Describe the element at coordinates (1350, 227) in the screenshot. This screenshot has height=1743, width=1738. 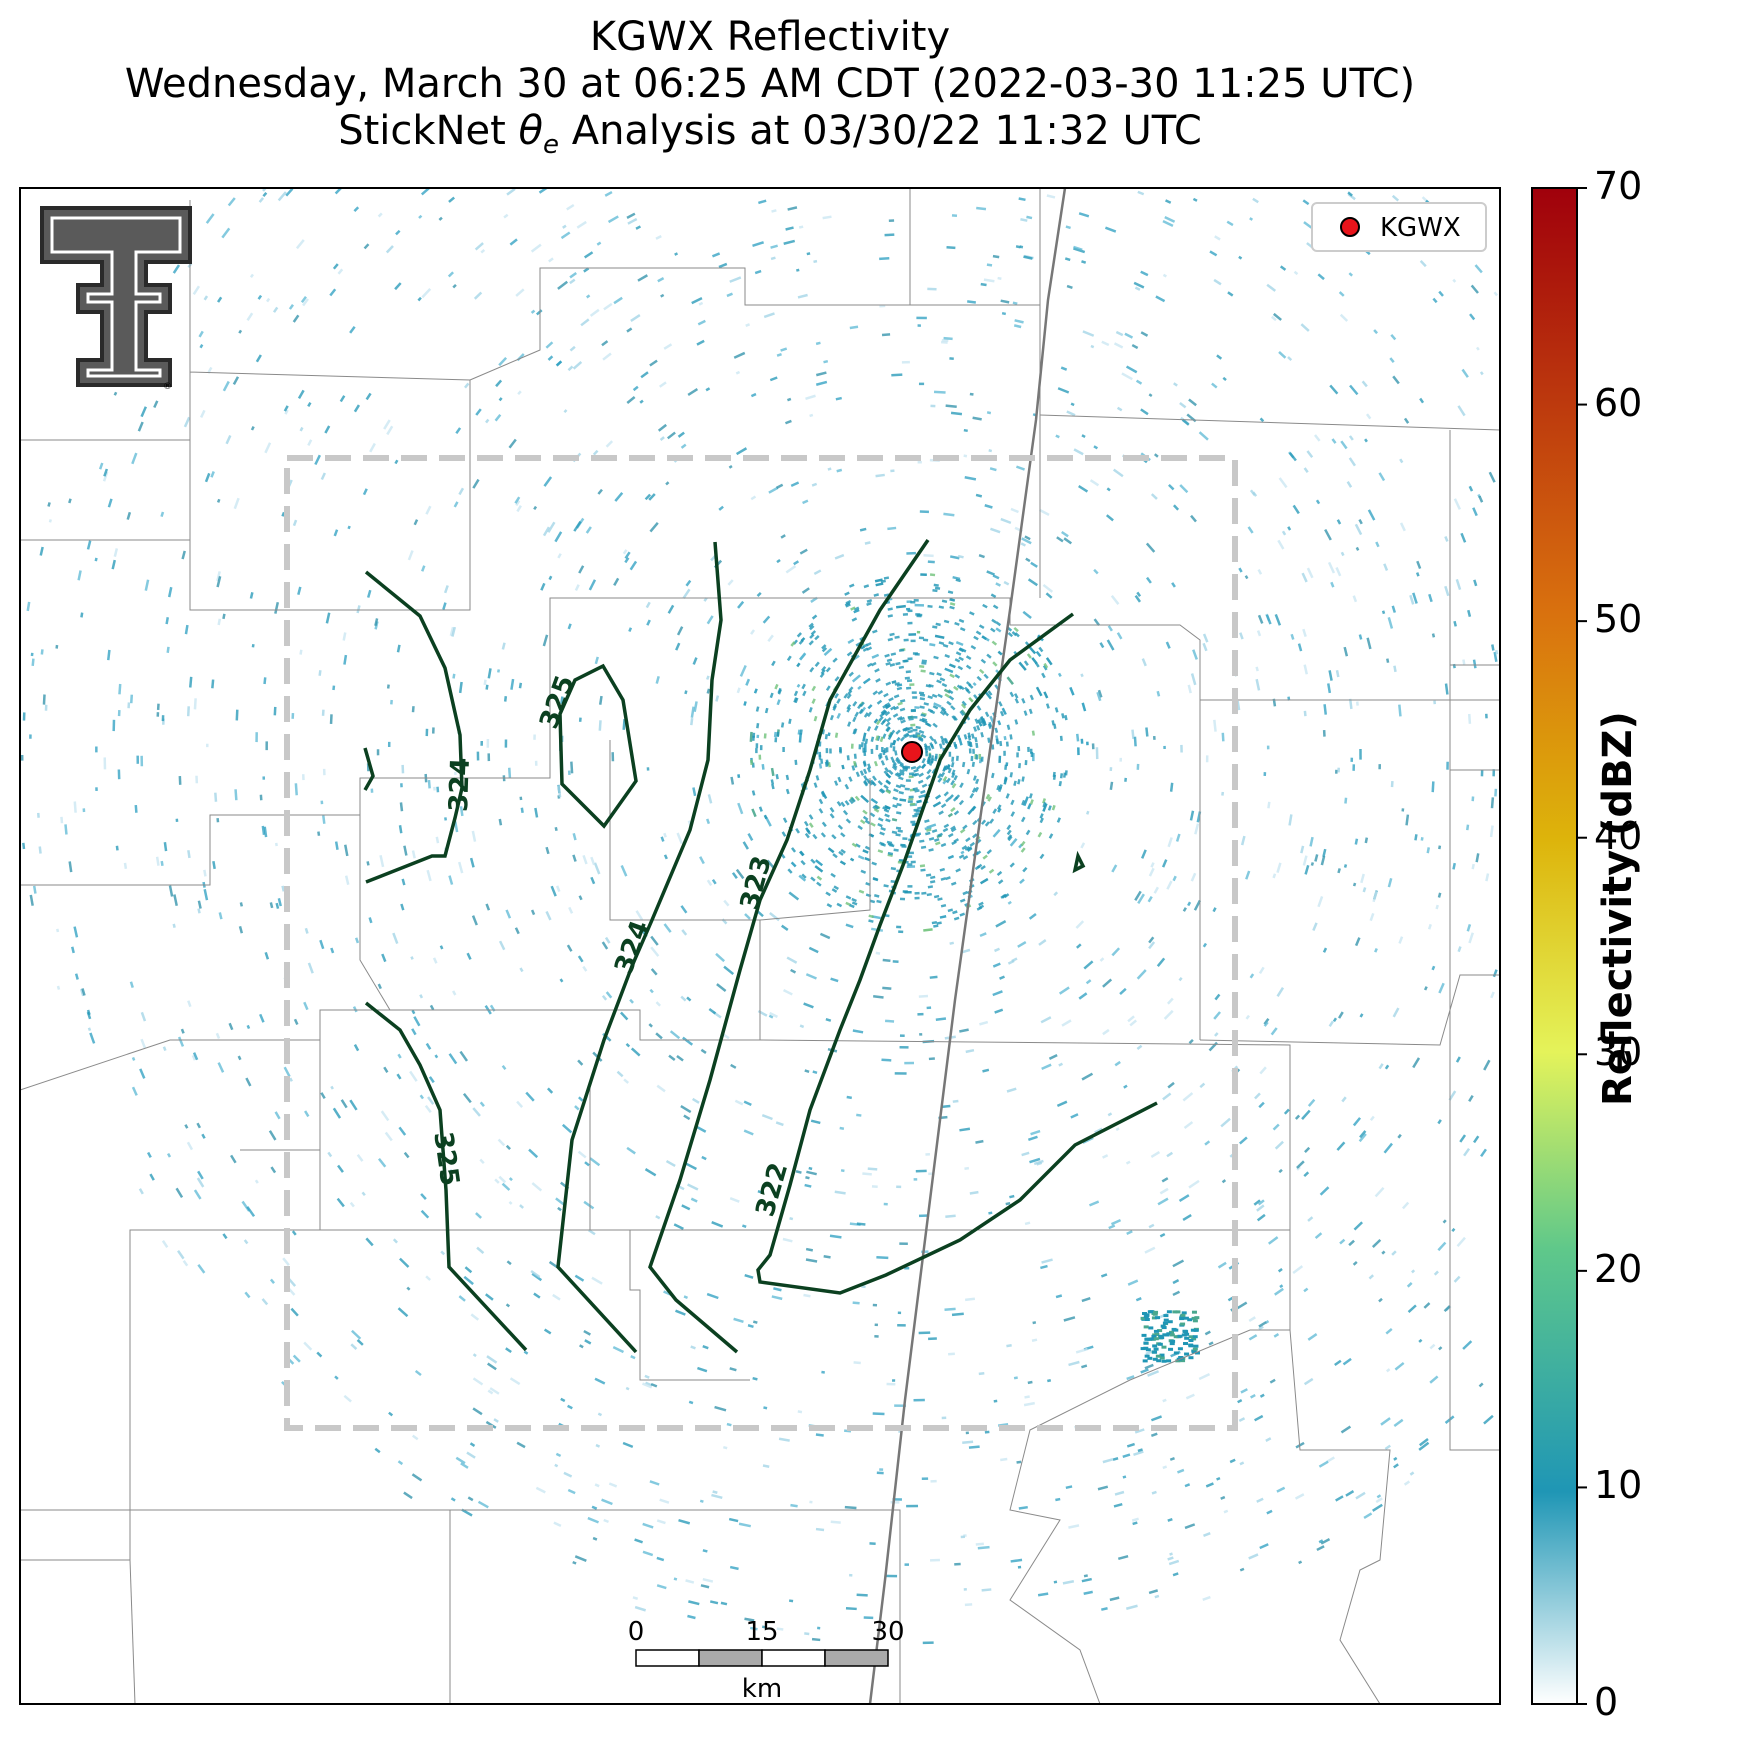
I see `legend-marker-icon` at that location.